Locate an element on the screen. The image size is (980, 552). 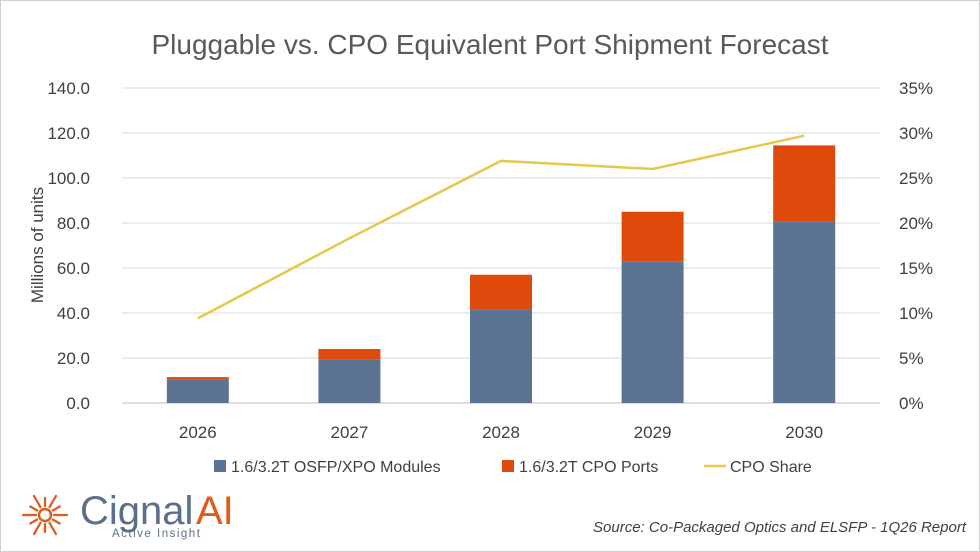
logo-tagline: Active Insight is located at coordinates (156, 534).